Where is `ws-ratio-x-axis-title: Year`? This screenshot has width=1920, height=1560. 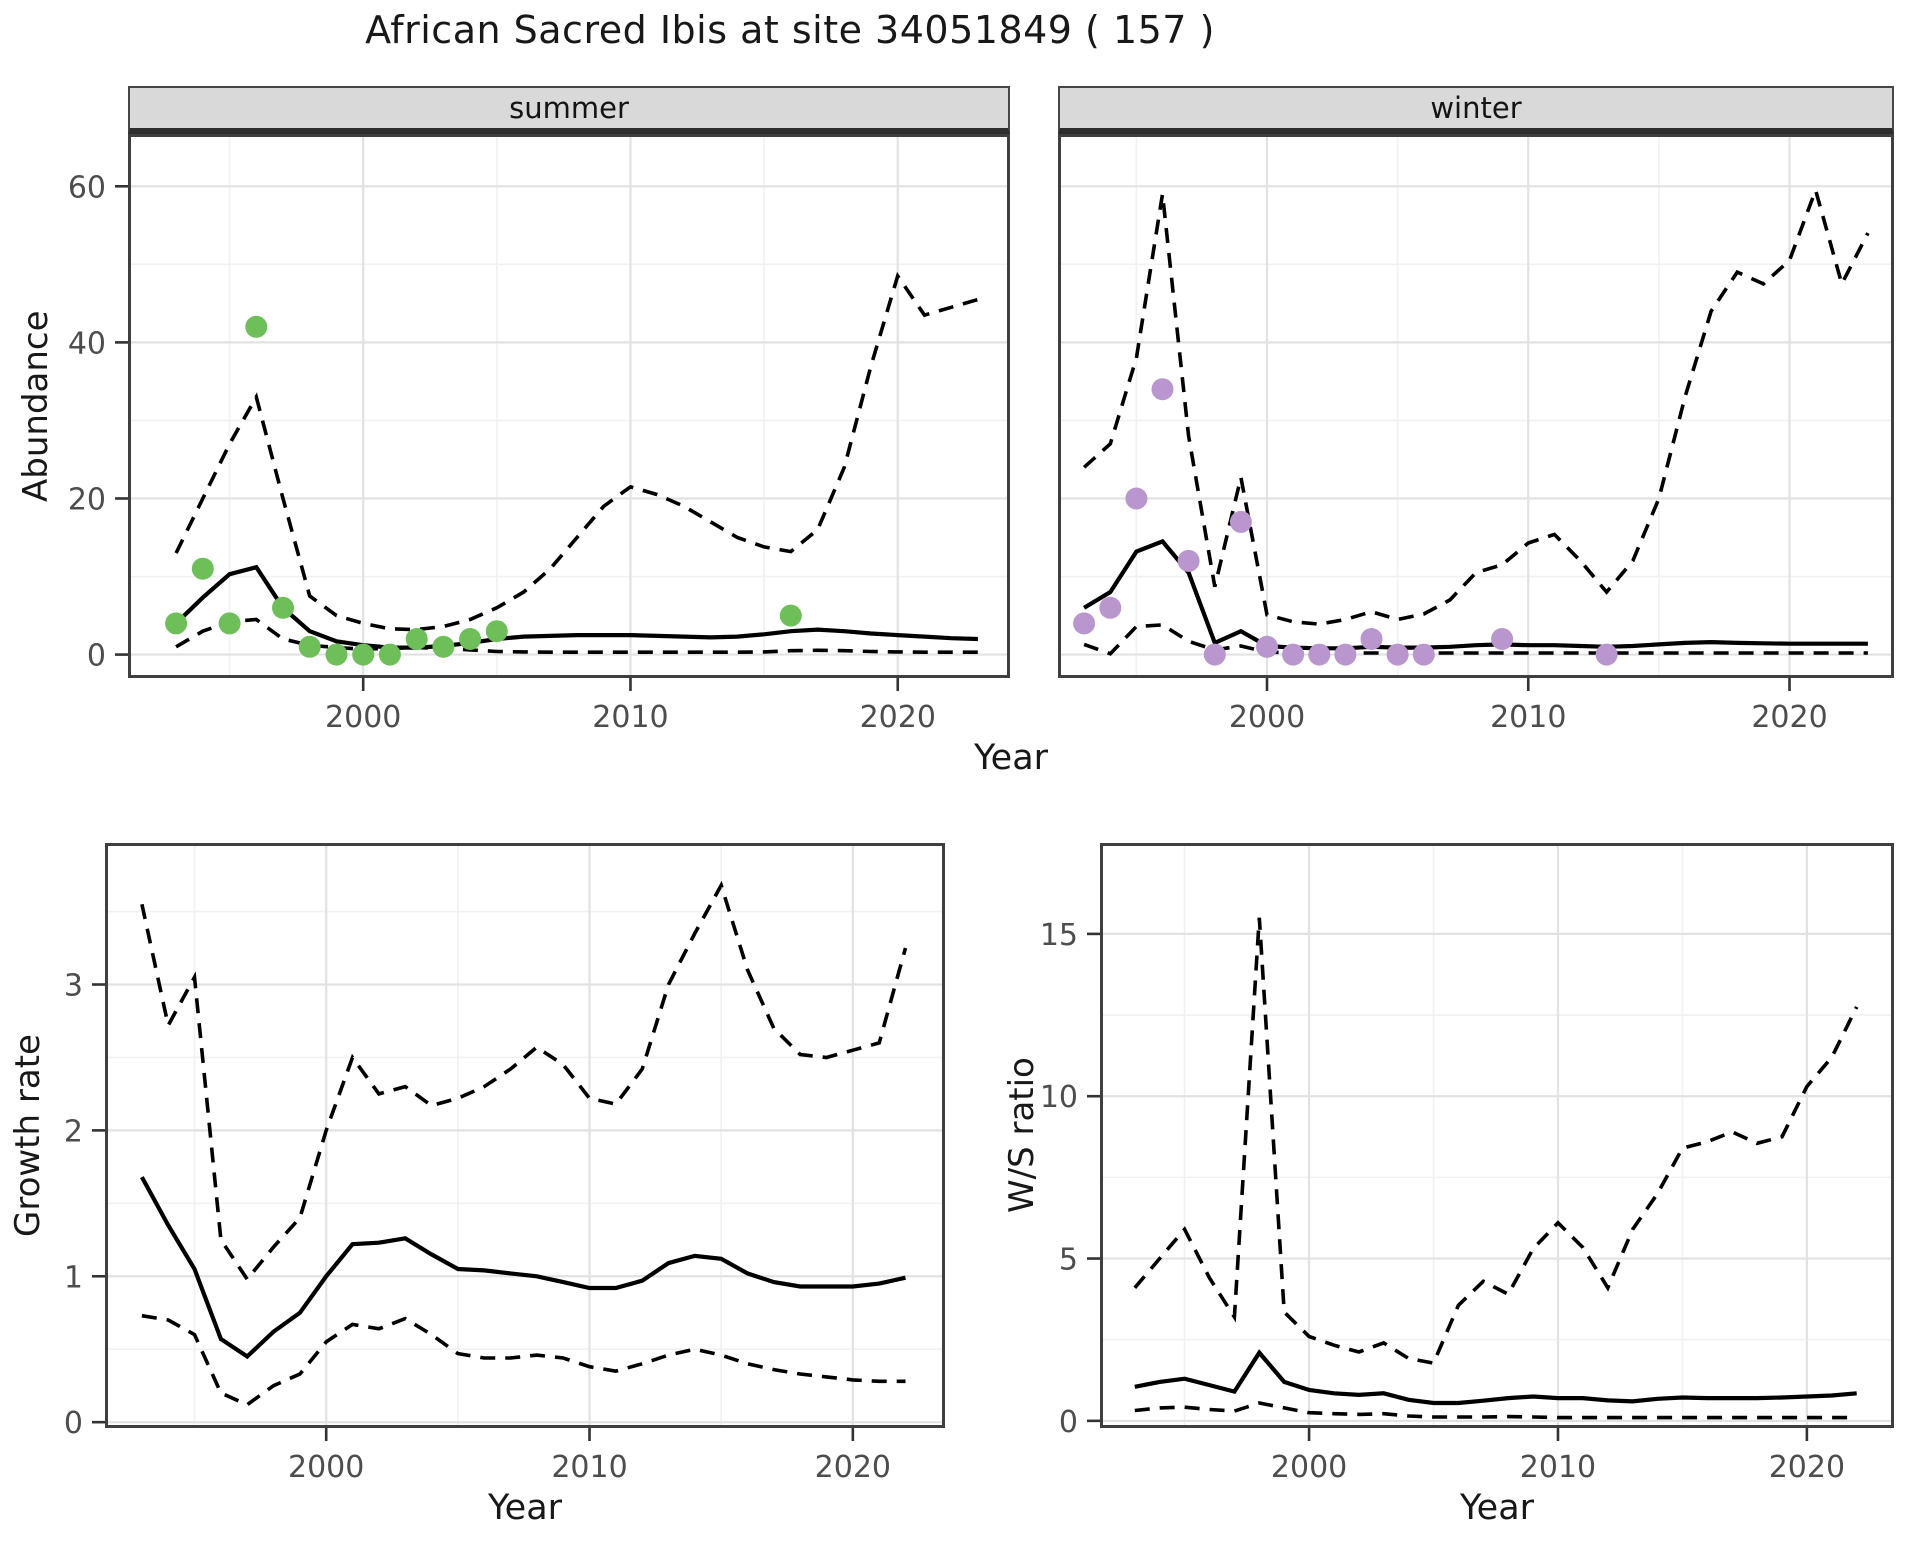
ws-ratio-x-axis-title: Year is located at coordinates (1497, 1508).